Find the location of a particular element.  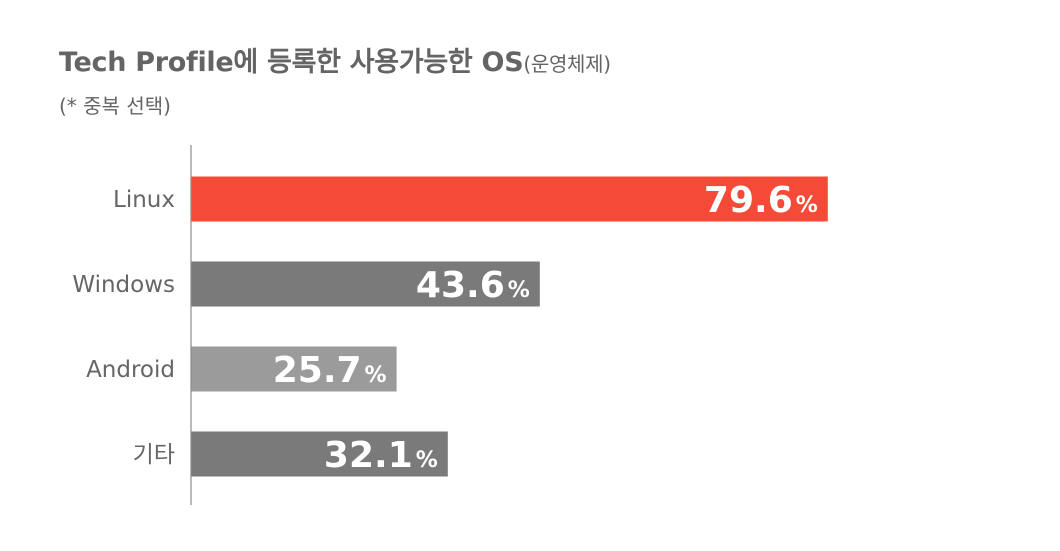

value-label-2: 25.7% is located at coordinates (330, 370).